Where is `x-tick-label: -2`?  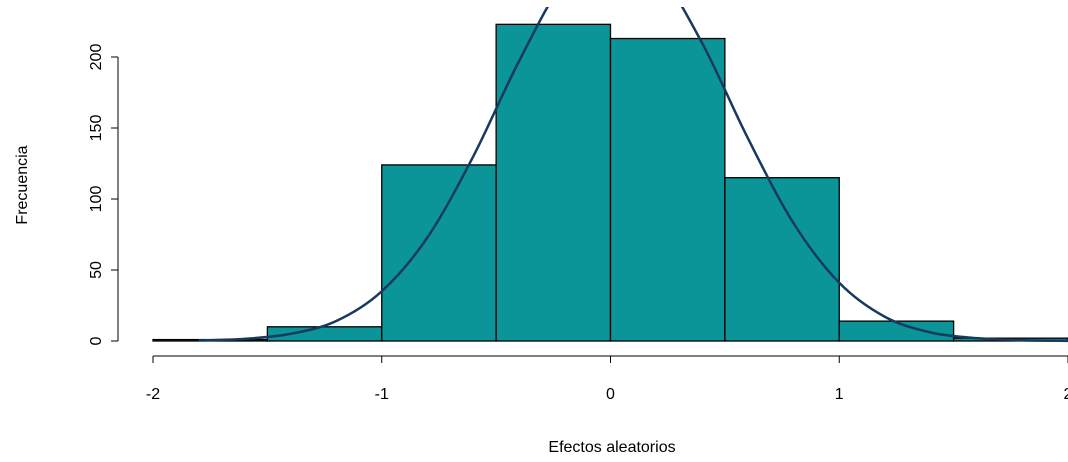
x-tick-label: -2 is located at coordinates (153, 394).